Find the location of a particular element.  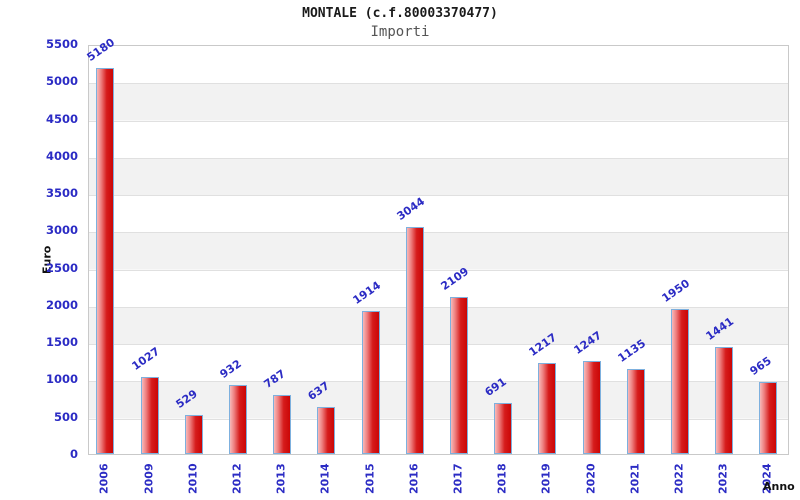

x-tick-label: 2018 is located at coordinates (502, 479).